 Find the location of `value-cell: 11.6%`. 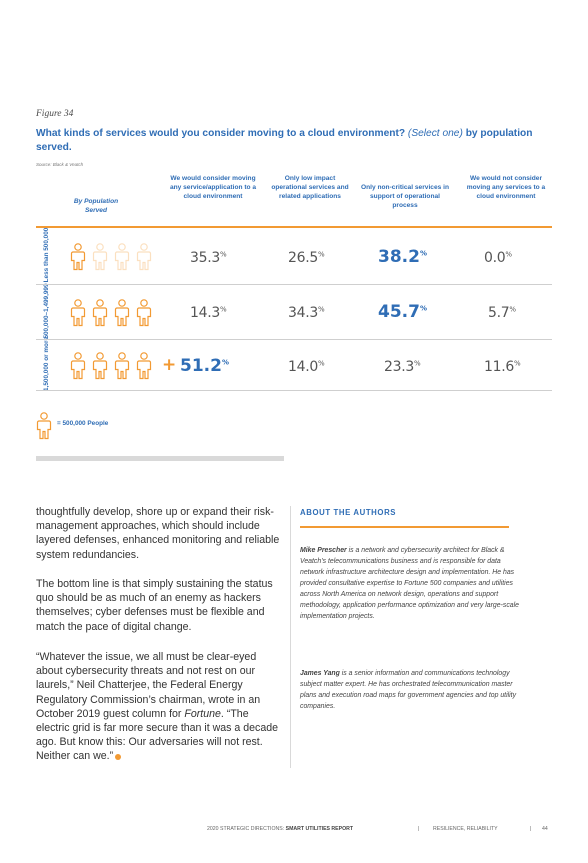

value-cell: 11.6% is located at coordinates (502, 367).